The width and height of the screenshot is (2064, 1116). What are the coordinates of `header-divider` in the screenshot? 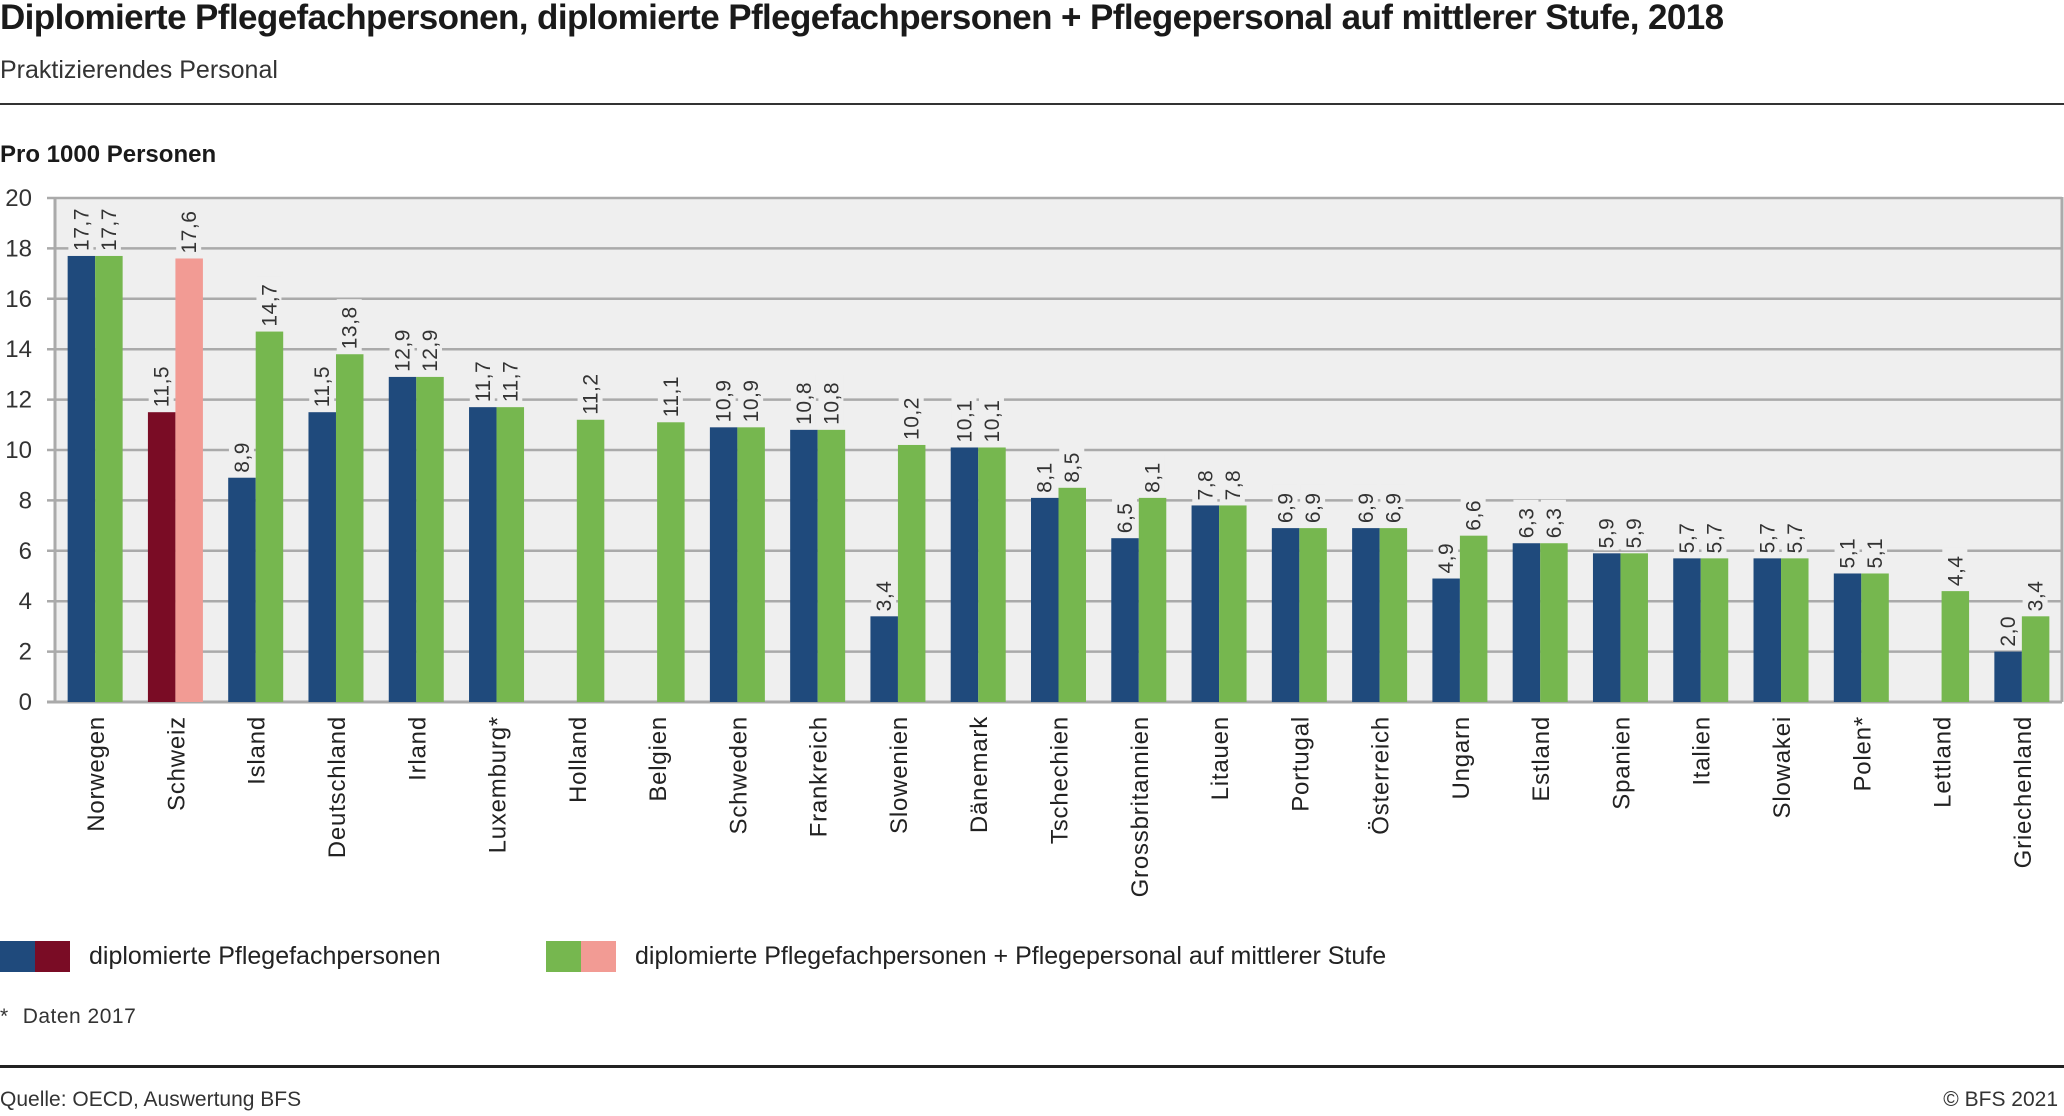 It's located at (1032, 104).